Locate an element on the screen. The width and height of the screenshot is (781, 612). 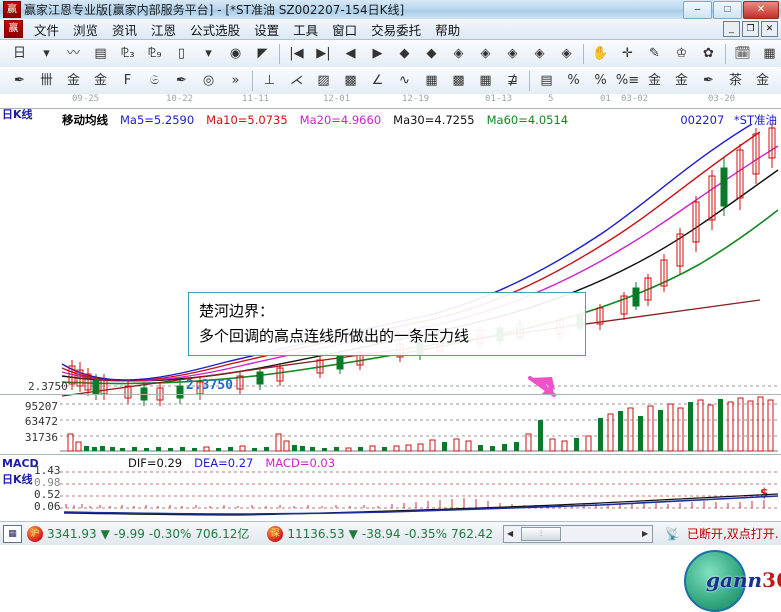
connection-status: 已断开,双点打开. is located at coordinates (732, 534).